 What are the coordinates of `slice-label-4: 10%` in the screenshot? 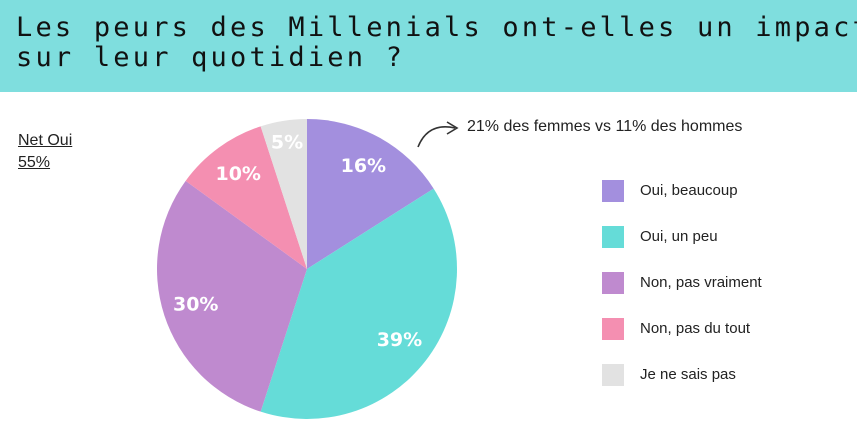 It's located at (237, 174).